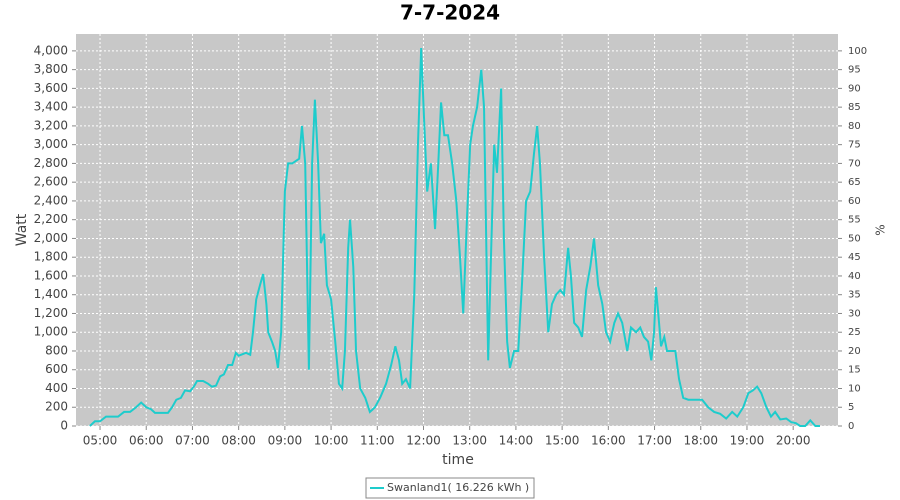 The image size is (900, 500). What do you see at coordinates (851, 426) in the screenshot?
I see `y2-tick-label: 0` at bounding box center [851, 426].